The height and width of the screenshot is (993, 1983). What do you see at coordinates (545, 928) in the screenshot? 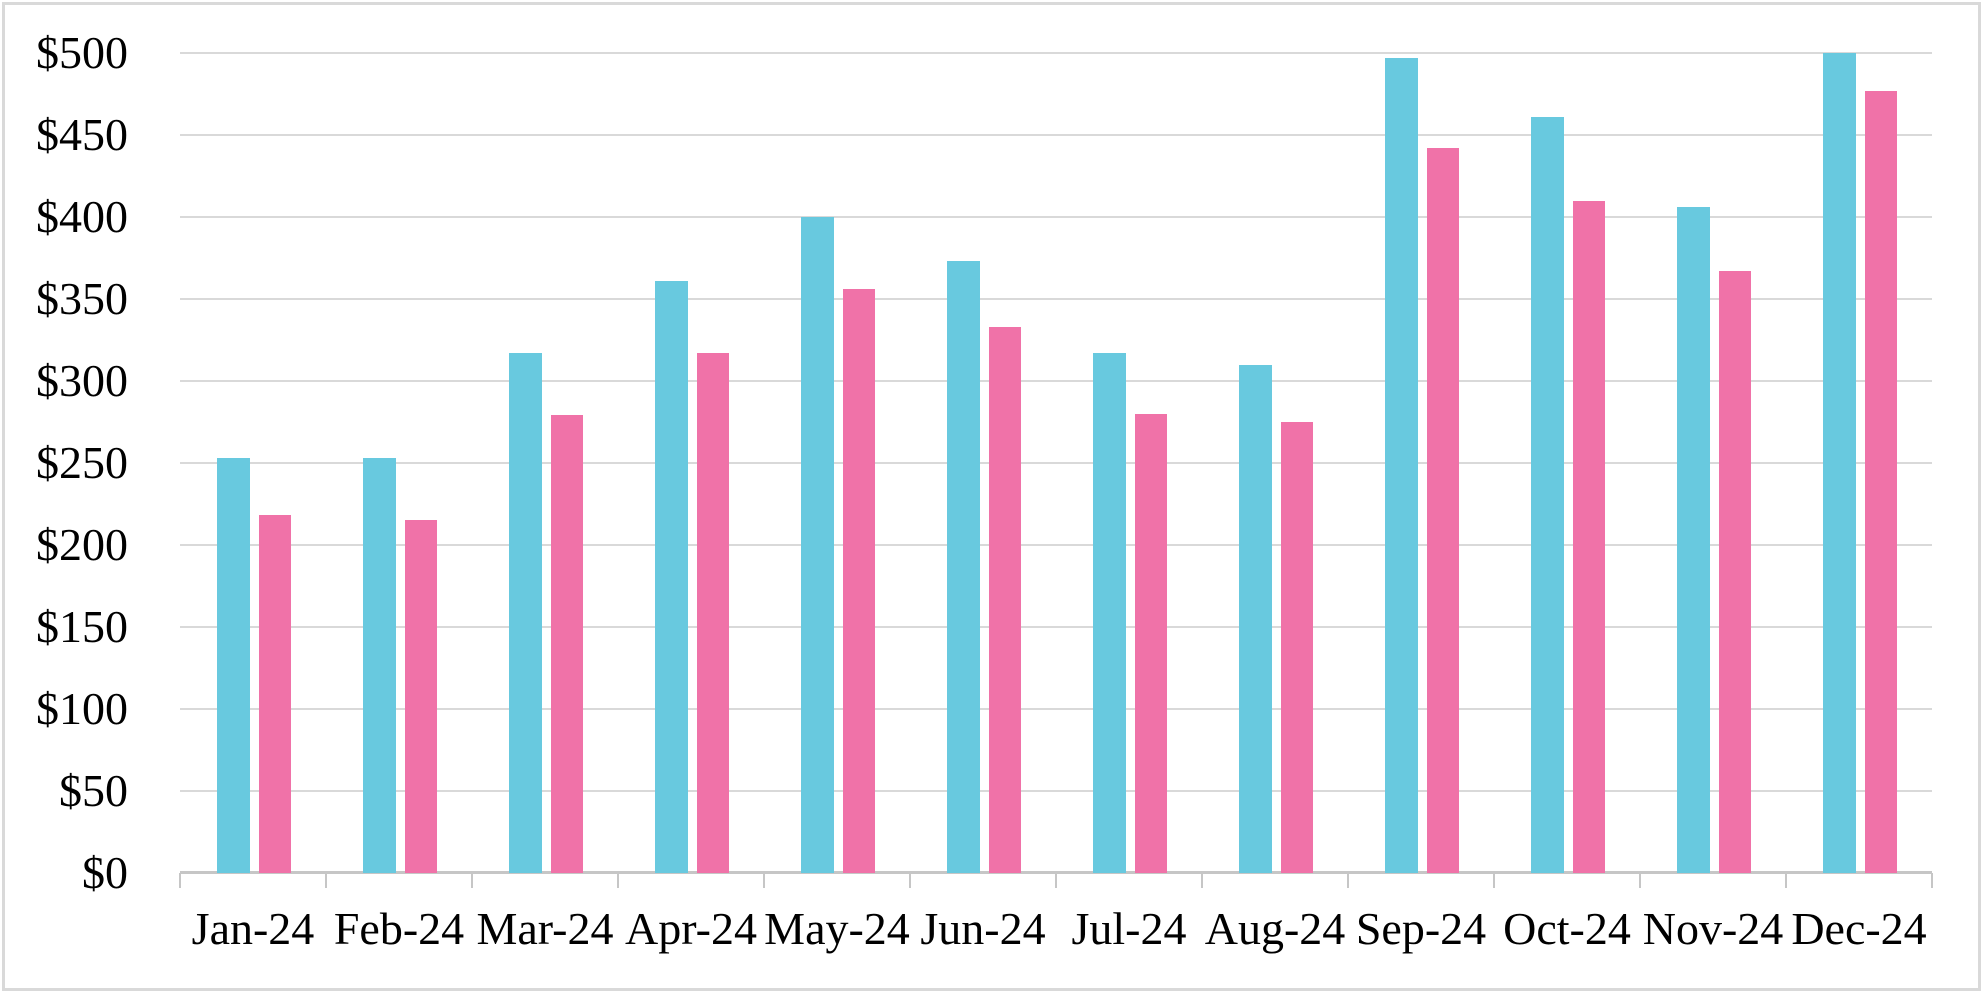
I see `x-axis-category-label: Mar-24` at bounding box center [545, 928].